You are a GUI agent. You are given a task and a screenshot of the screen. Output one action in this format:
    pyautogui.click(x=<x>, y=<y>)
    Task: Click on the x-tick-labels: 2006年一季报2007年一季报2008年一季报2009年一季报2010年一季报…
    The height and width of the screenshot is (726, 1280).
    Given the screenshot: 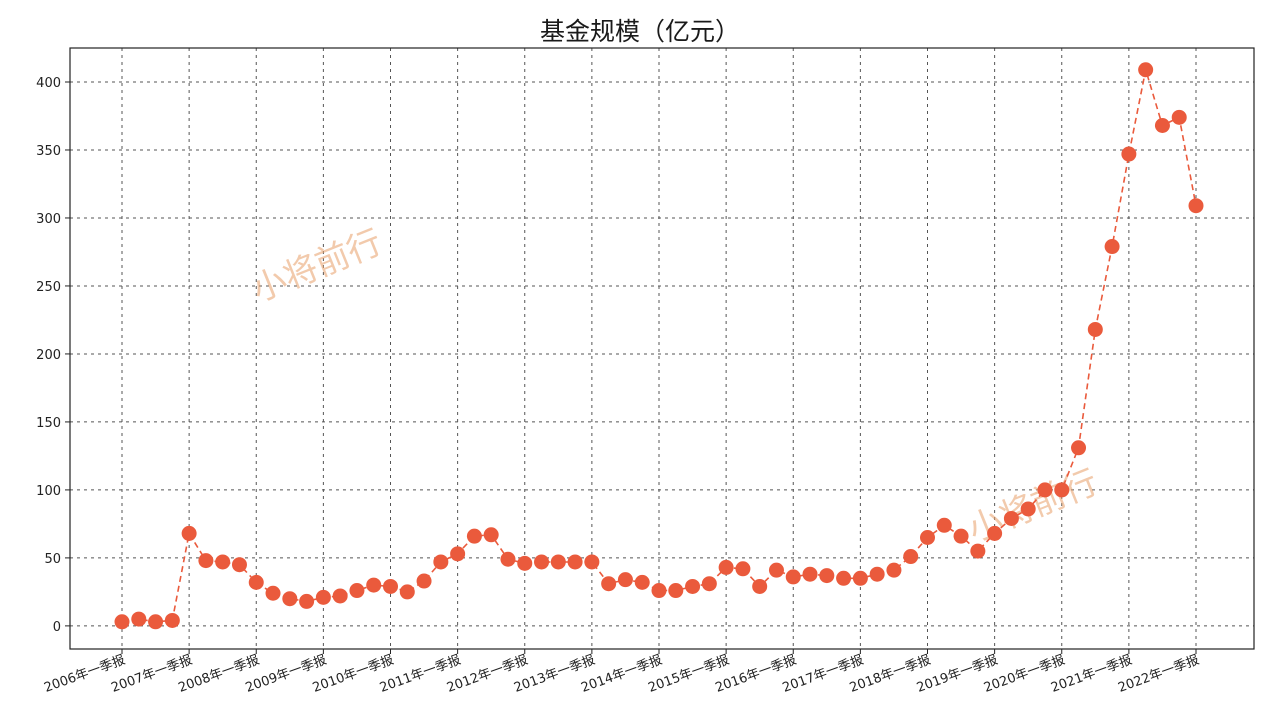 What is the action you would take?
    pyautogui.click(x=621, y=674)
    